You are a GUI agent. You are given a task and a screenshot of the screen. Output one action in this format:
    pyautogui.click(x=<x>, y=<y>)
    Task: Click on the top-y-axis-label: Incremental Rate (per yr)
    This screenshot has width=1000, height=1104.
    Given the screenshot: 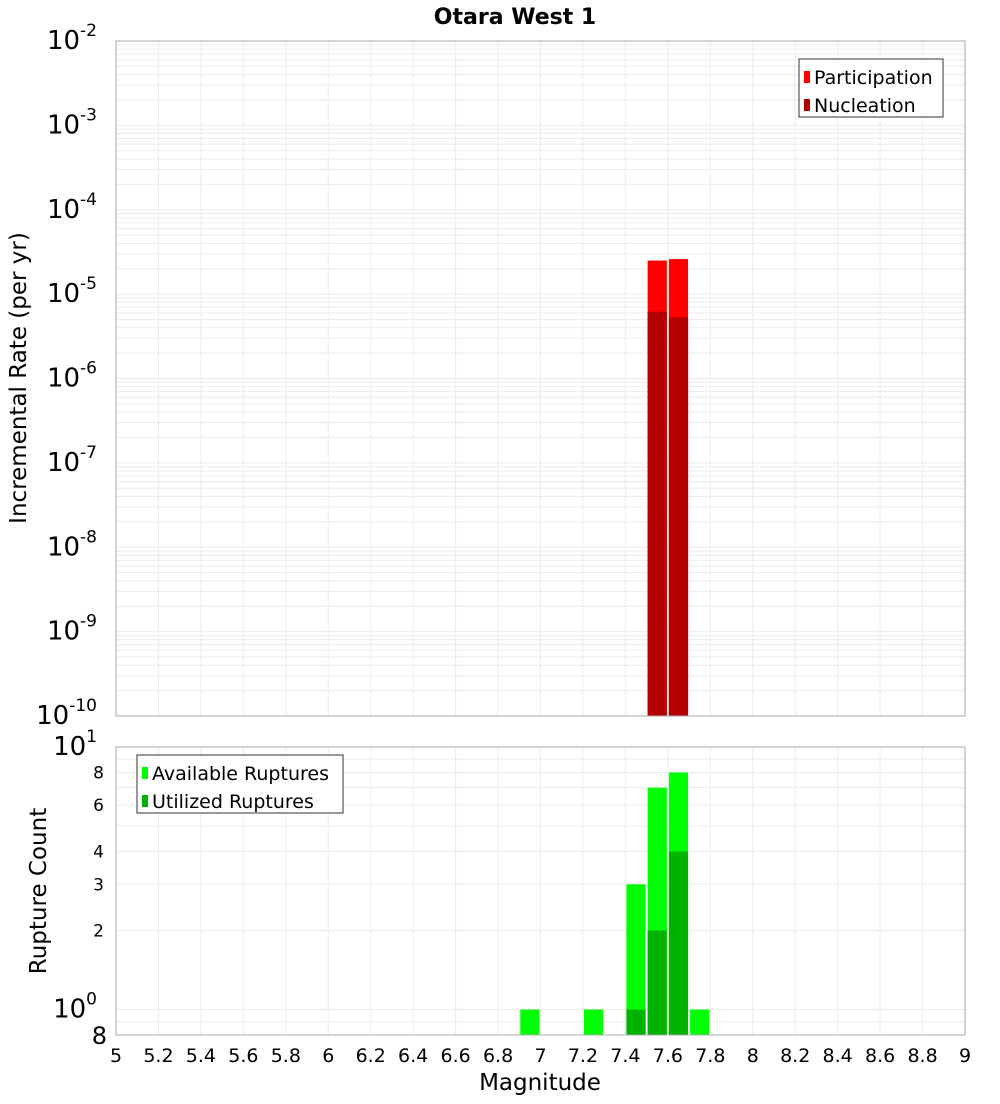 What is the action you would take?
    pyautogui.click(x=19, y=378)
    